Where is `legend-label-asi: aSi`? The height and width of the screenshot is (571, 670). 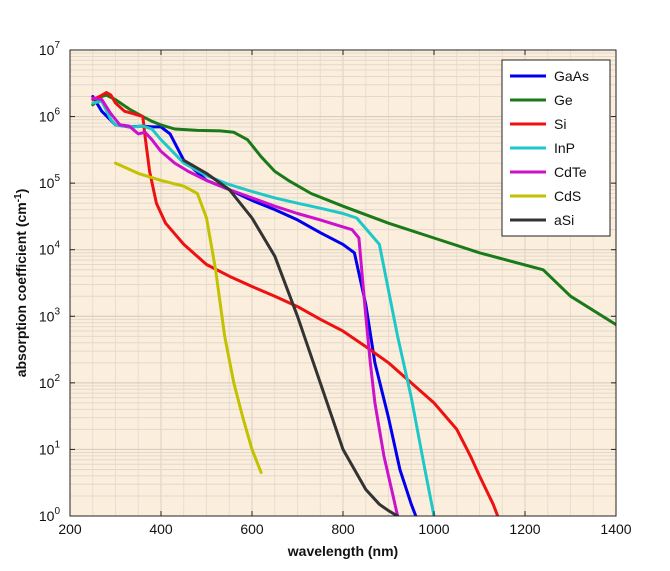
legend-label-asi: aSi is located at coordinates (564, 220).